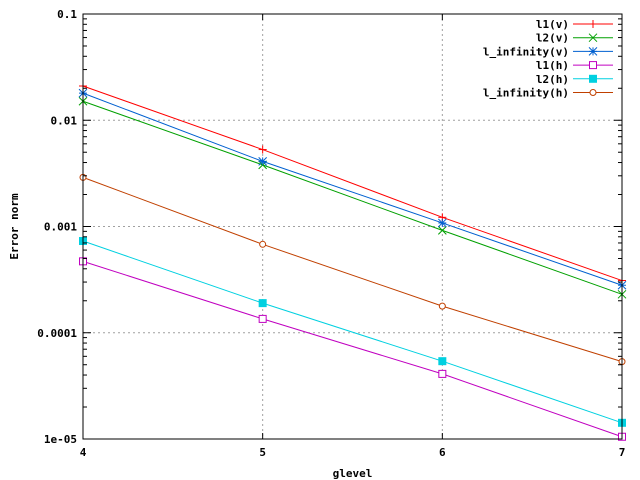 The height and width of the screenshot is (480, 640). Describe the element at coordinates (552, 79) in the screenshot. I see `legend-label: l2(h)` at that location.